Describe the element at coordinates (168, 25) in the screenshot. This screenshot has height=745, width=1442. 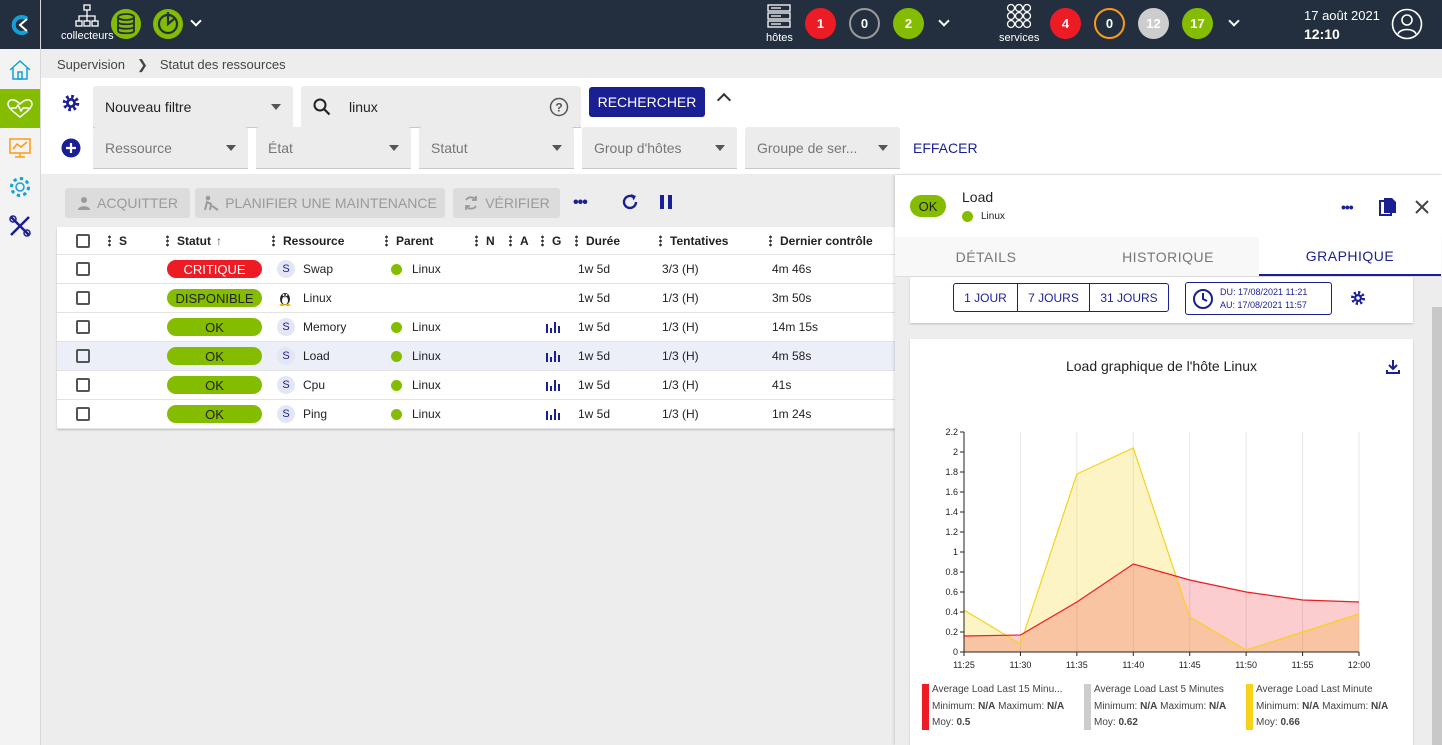
I see `broker-status-icon` at that location.